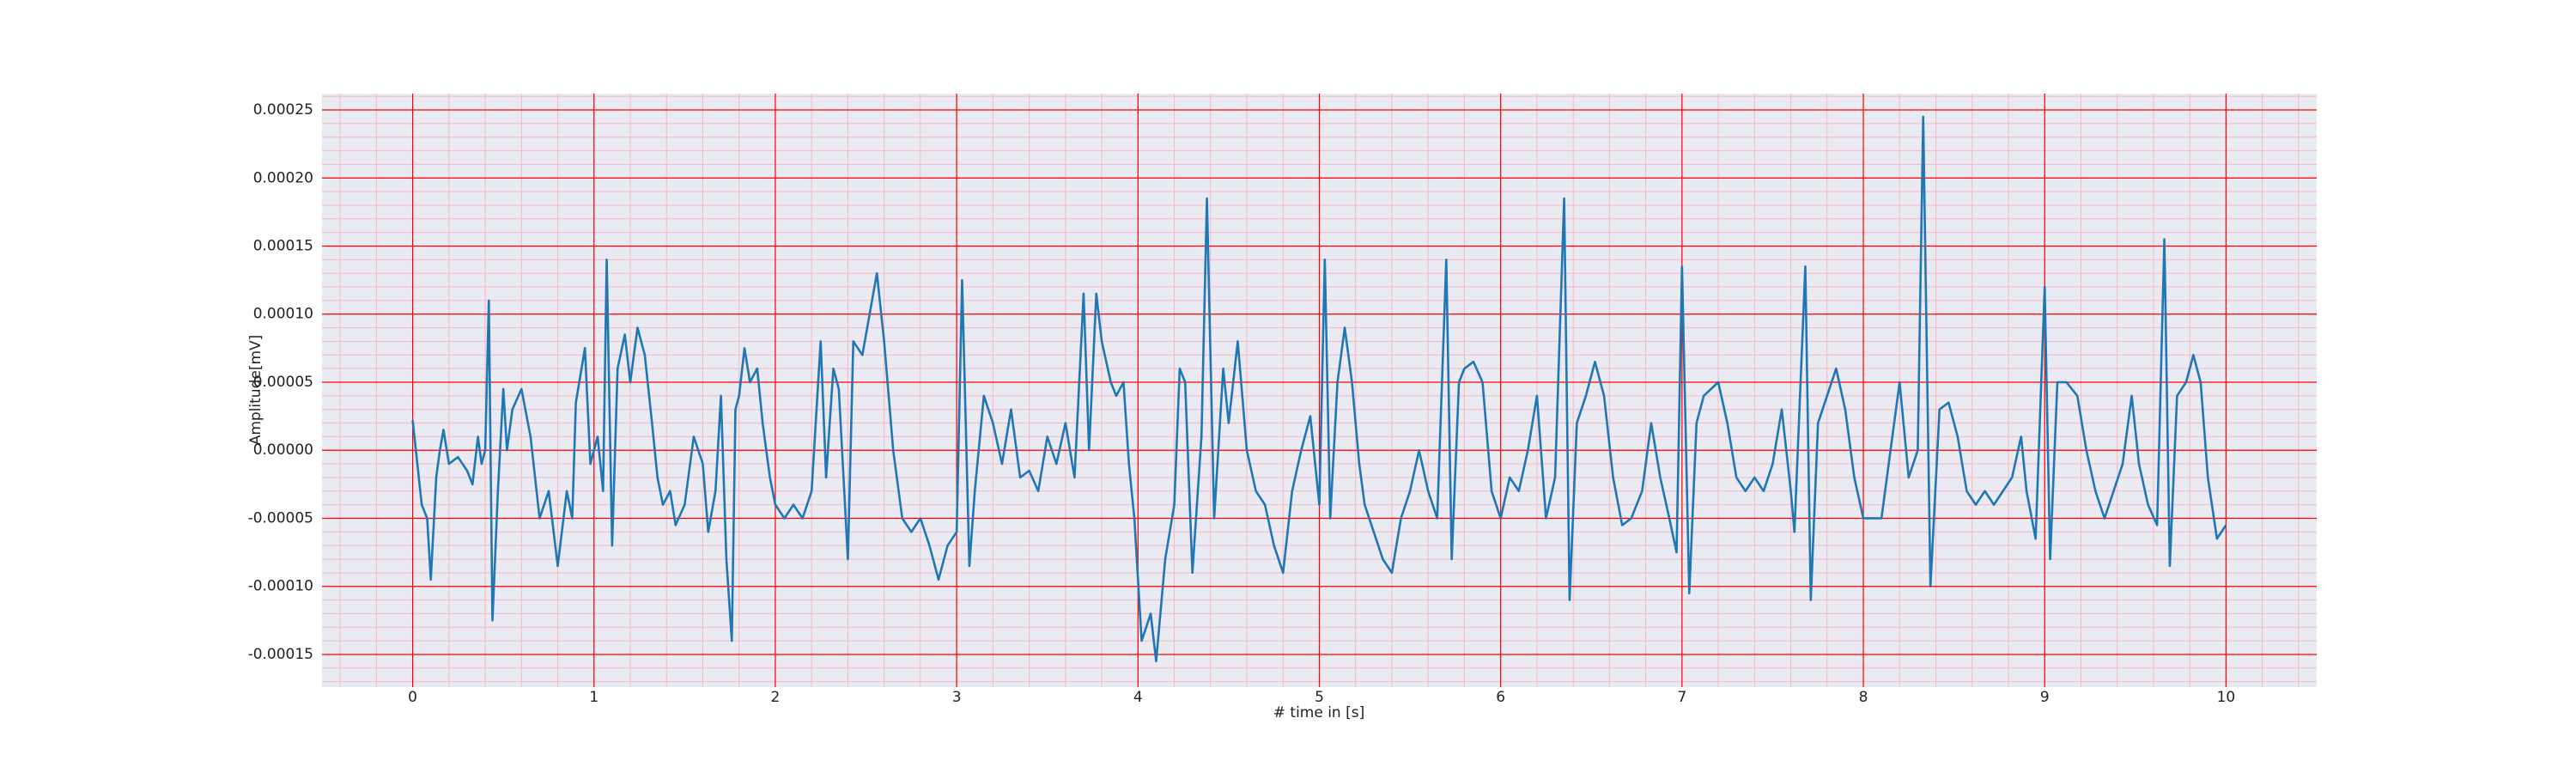  Describe the element at coordinates (283, 382) in the screenshot. I see `y-tick-label: 0.00005` at that location.